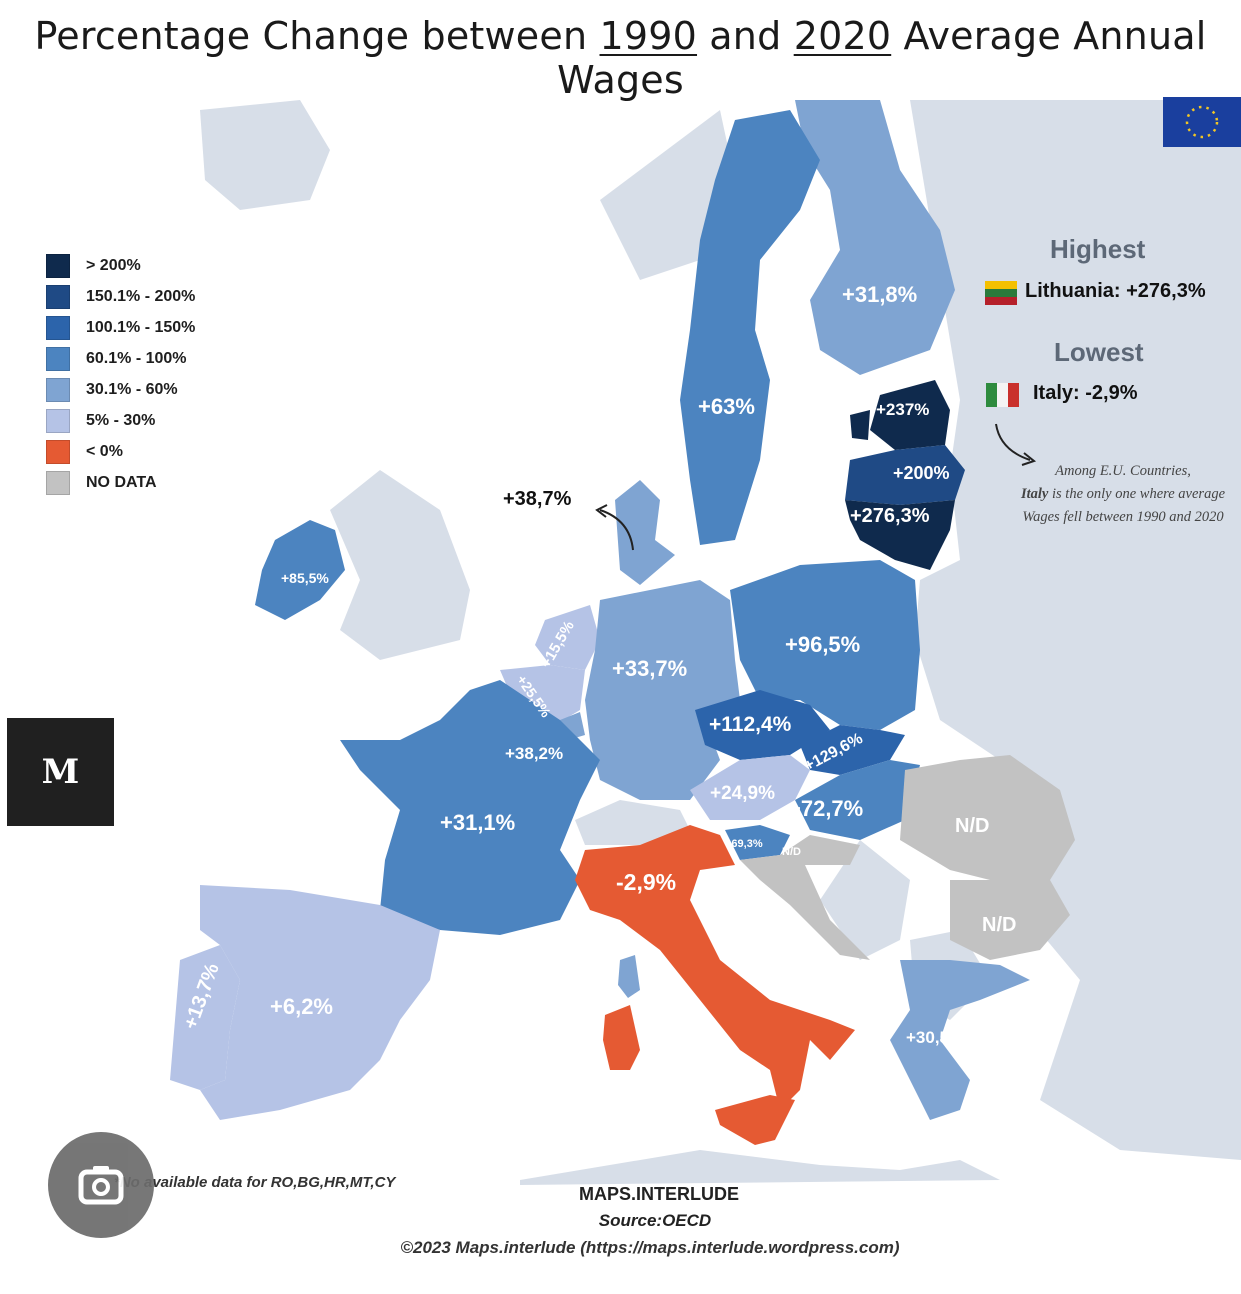 This screenshot has height=1294, width=1241. I want to click on region-sardinia, so click(621, 1037).